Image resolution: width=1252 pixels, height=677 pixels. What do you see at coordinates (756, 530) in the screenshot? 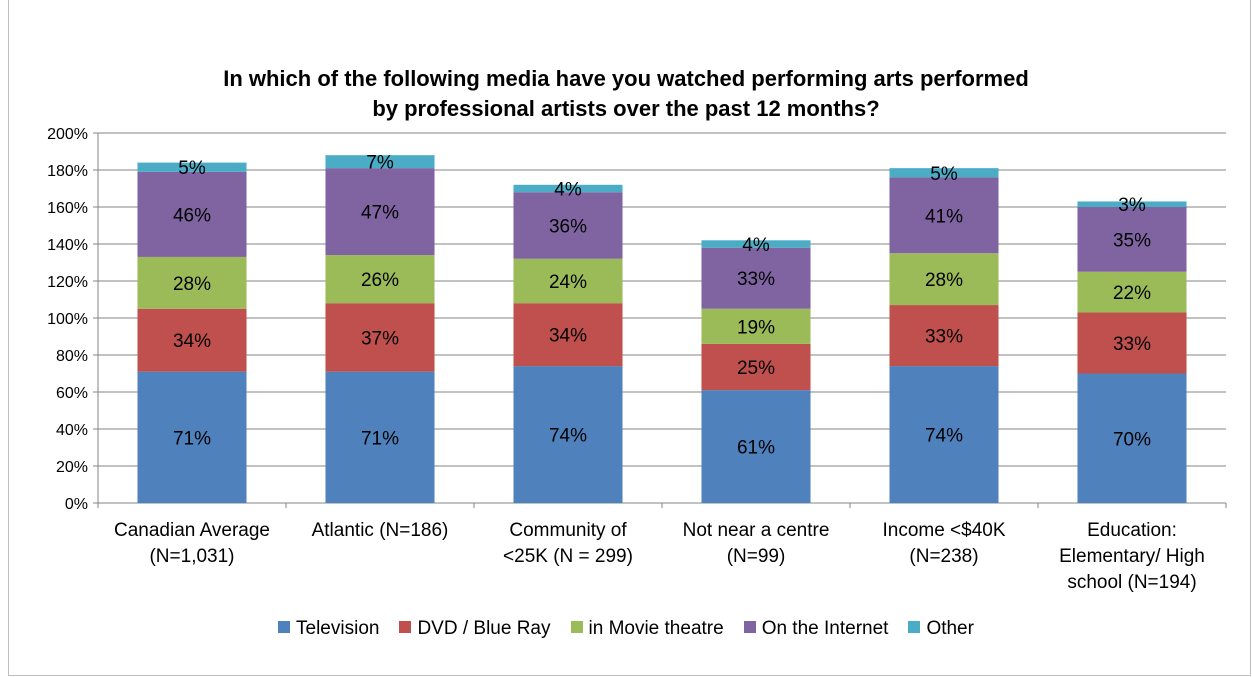
I see `x-tick-label: Not near a centre` at bounding box center [756, 530].